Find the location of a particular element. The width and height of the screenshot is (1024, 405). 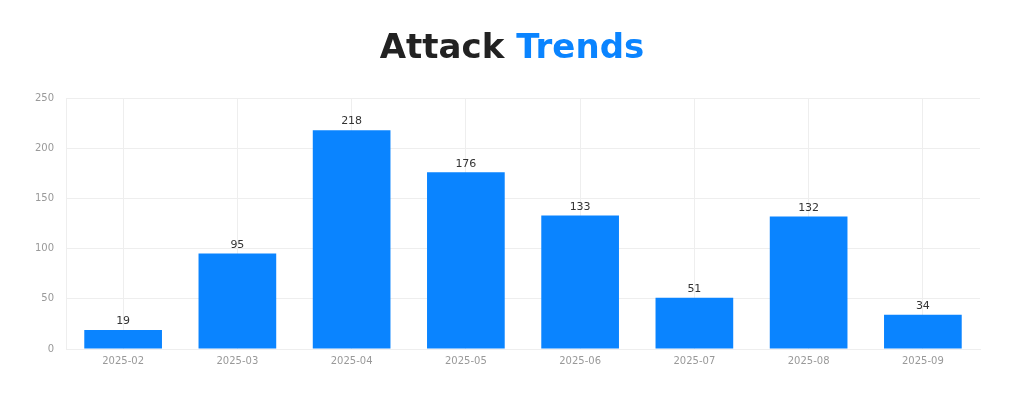

y-tick-label: 150 is located at coordinates (44, 197).